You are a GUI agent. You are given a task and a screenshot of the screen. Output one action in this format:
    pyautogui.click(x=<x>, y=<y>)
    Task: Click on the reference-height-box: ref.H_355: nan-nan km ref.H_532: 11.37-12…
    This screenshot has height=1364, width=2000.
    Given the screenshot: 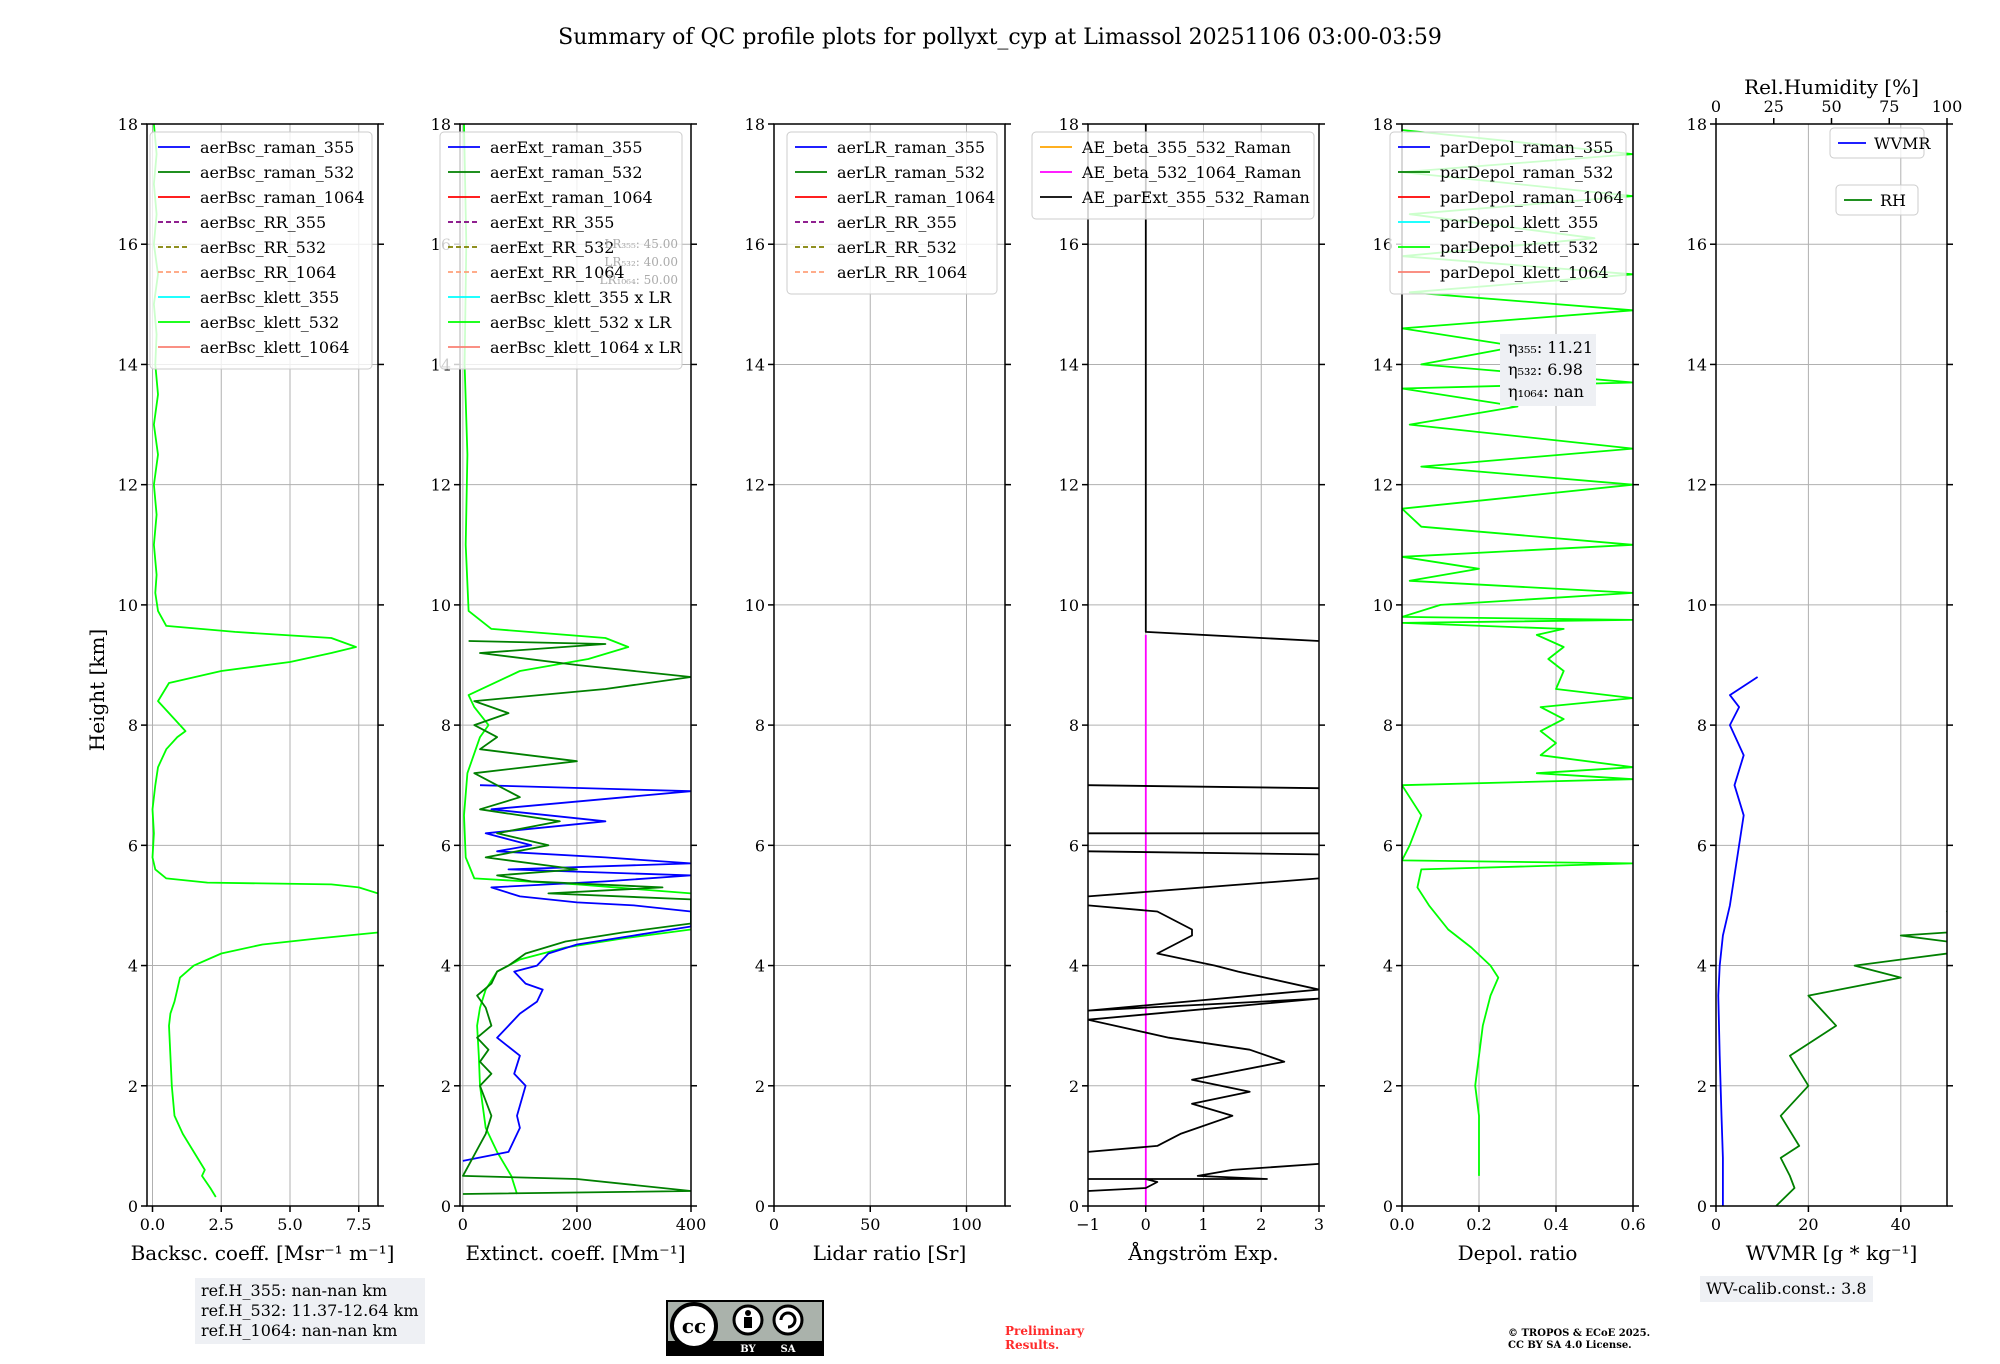 What is the action you would take?
    pyautogui.click(x=310, y=1311)
    